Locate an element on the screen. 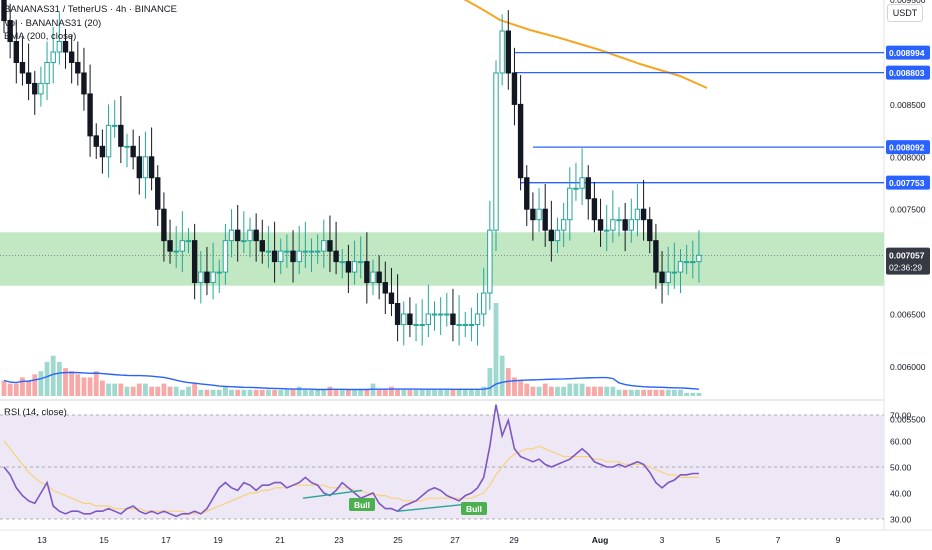 The width and height of the screenshot is (932, 550). time-tick-label: 9 is located at coordinates (838, 540).